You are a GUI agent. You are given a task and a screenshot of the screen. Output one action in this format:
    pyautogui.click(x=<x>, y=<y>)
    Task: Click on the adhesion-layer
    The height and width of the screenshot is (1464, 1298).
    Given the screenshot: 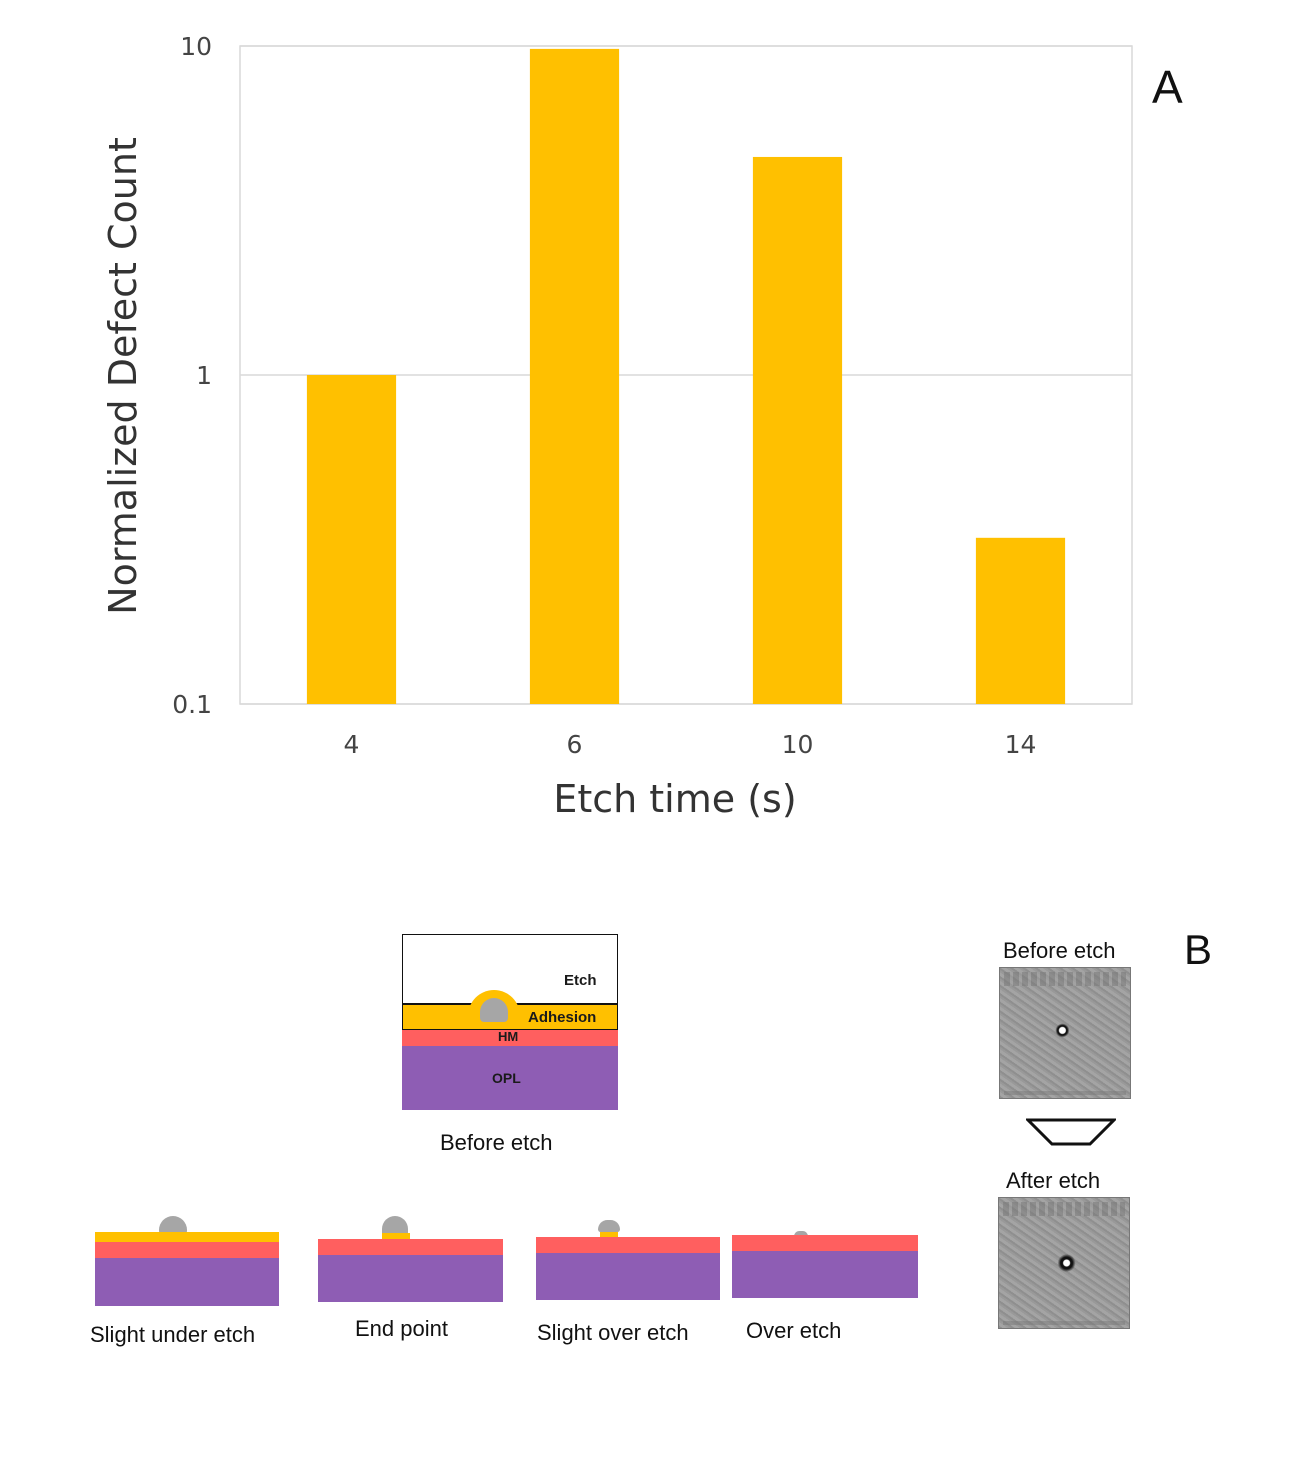 What is the action you would take?
    pyautogui.click(x=187, y=1237)
    